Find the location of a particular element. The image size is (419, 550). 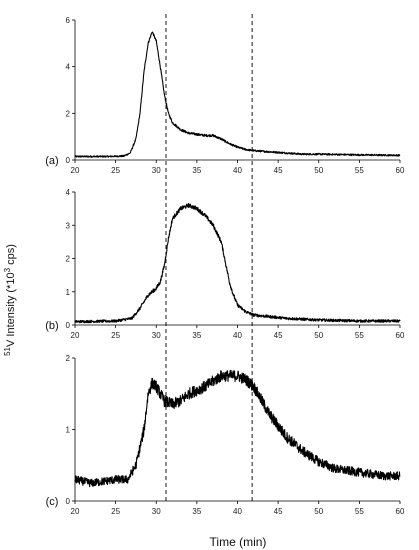

y-axis-title-main: V Intensity (*10 is located at coordinates (11, 309).